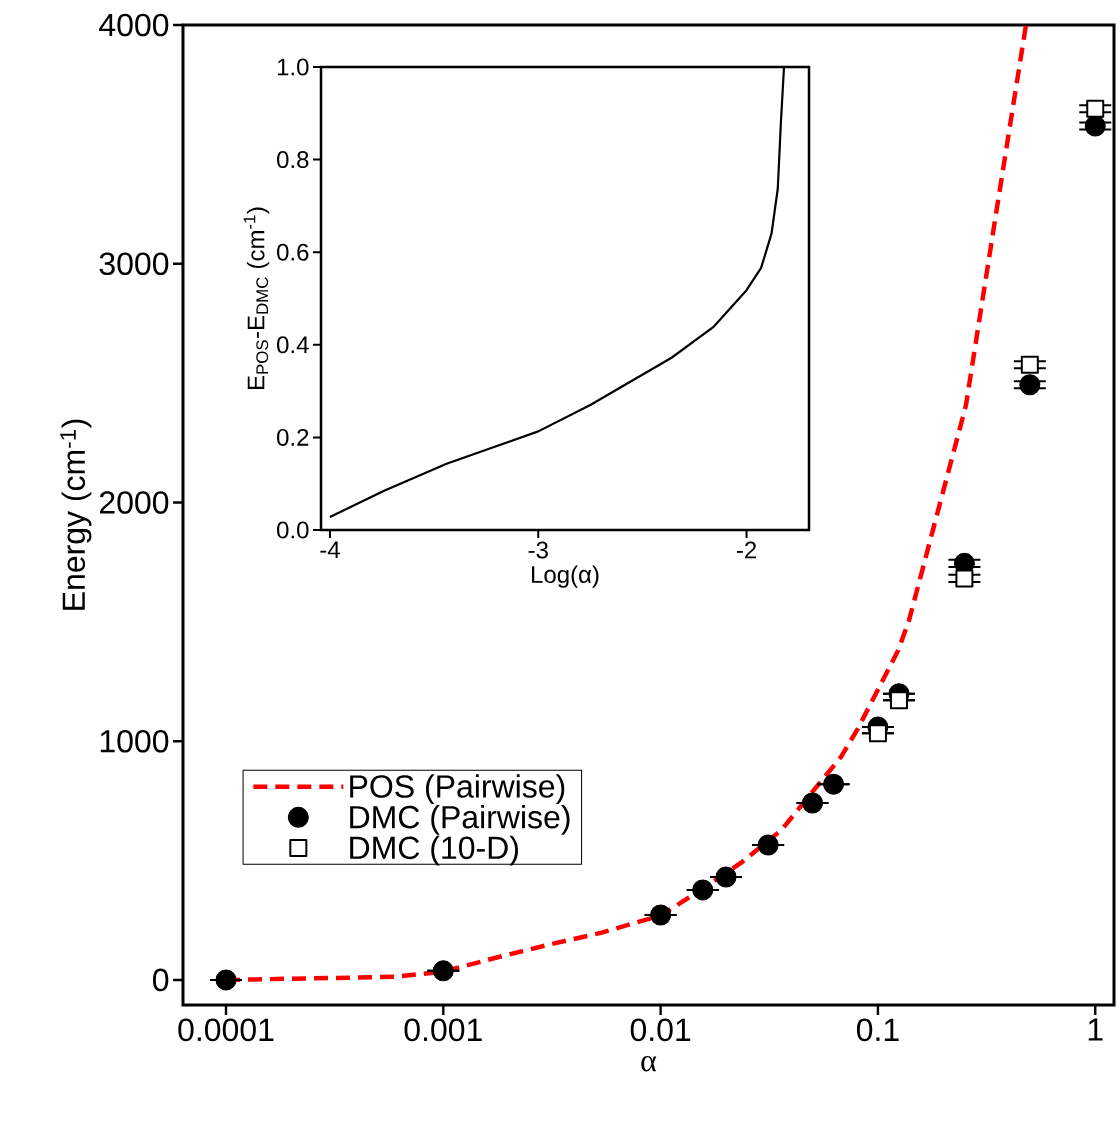 The height and width of the screenshot is (1141, 1117). What do you see at coordinates (134, 741) in the screenshot?
I see `y-tick-label: 1000` at bounding box center [134, 741].